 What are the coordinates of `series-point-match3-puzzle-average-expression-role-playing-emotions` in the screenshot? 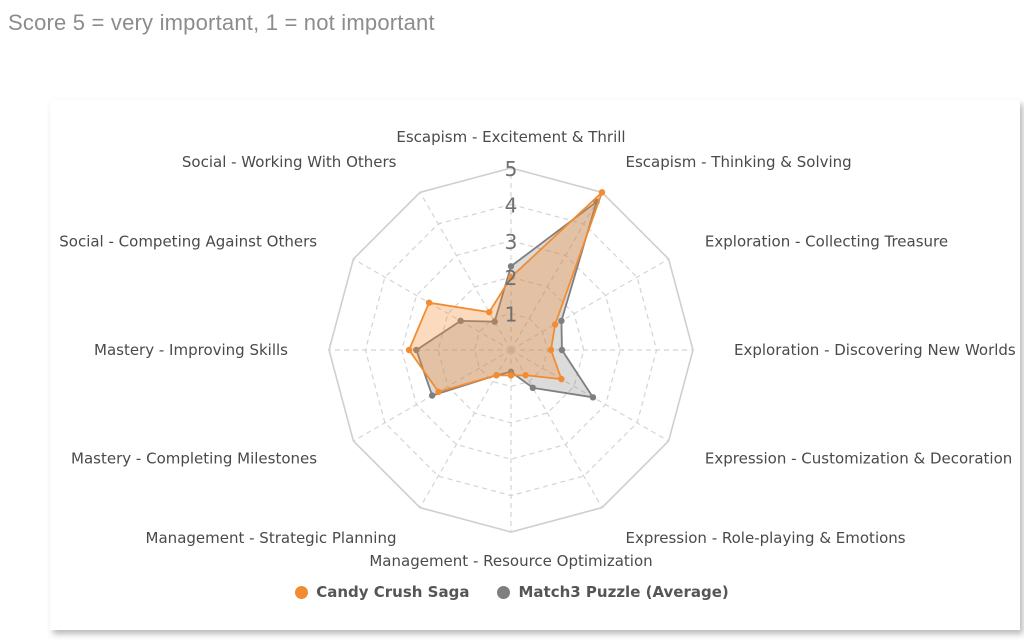 It's located at (533, 388).